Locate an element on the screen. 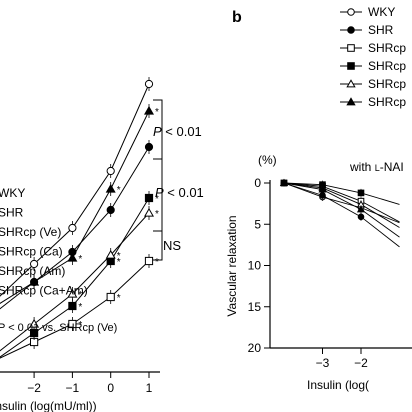 The width and height of the screenshot is (412, 412). annotation-p1: P < 0.01 is located at coordinates (177, 131).